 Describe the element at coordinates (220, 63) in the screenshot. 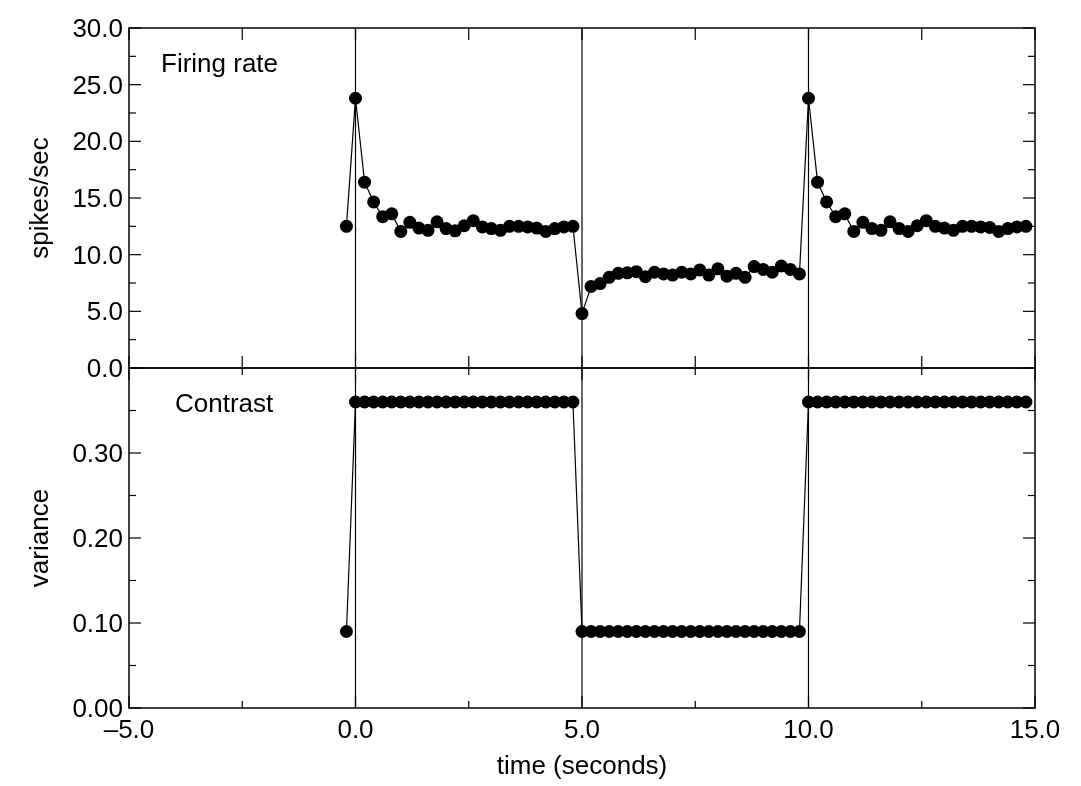

I see `annotation: Firing rate` at that location.